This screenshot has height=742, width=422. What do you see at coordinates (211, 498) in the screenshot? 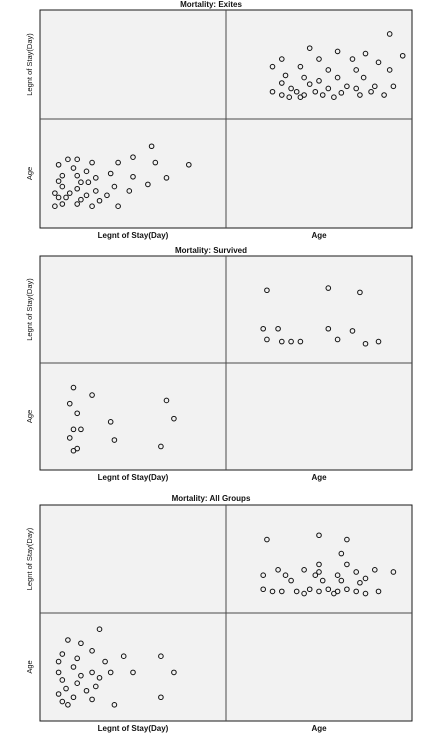
I see `panel-title: Mortality: All Groups` at bounding box center [211, 498].